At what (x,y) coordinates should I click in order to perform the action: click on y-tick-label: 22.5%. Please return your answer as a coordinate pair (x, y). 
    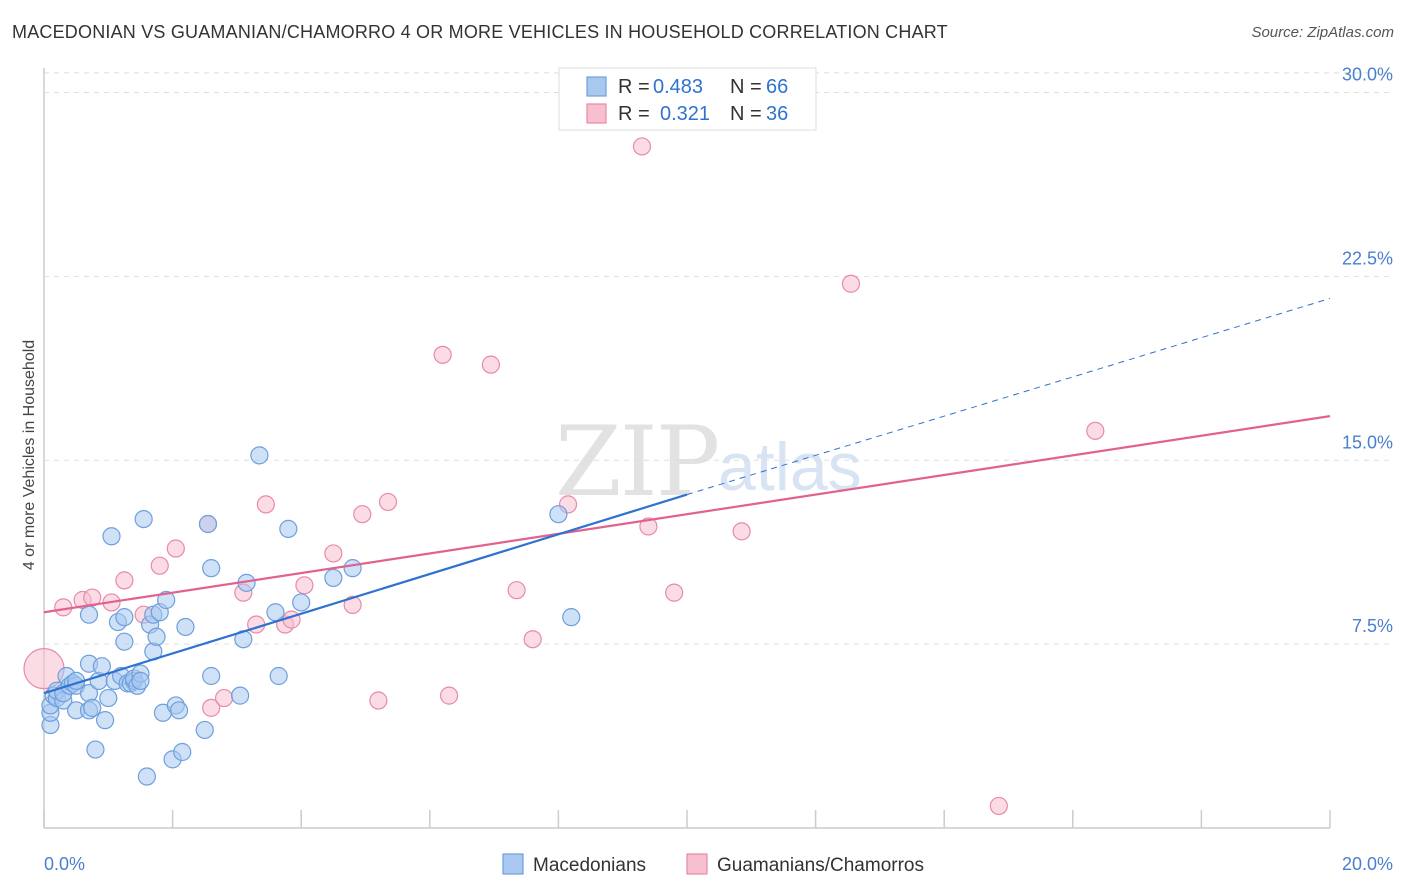
    Looking at the image, I should click on (1367, 258).